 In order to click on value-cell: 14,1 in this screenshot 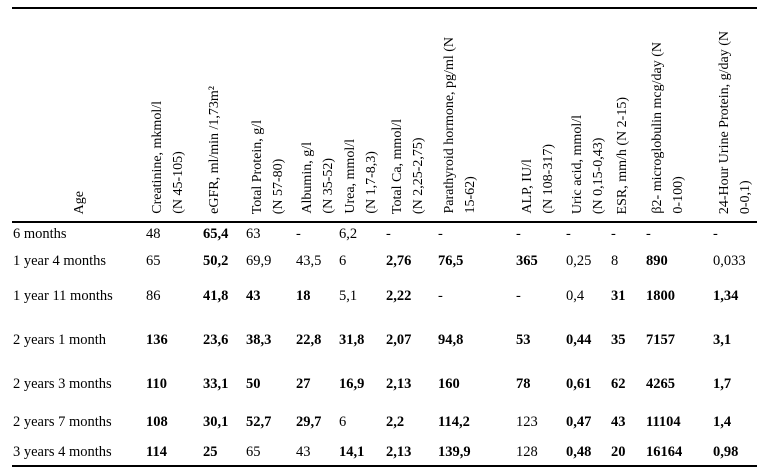, I will do `click(352, 452)`.